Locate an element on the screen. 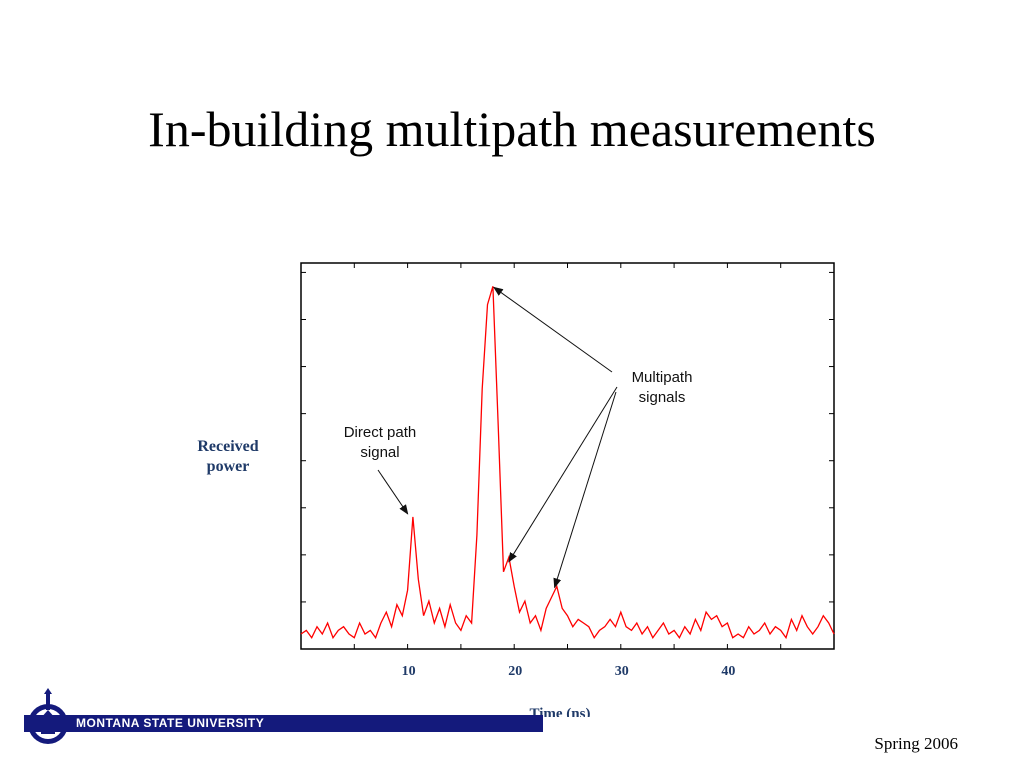 This screenshot has width=1024, height=768. slide-date: Spring 2006 is located at coordinates (916, 743).